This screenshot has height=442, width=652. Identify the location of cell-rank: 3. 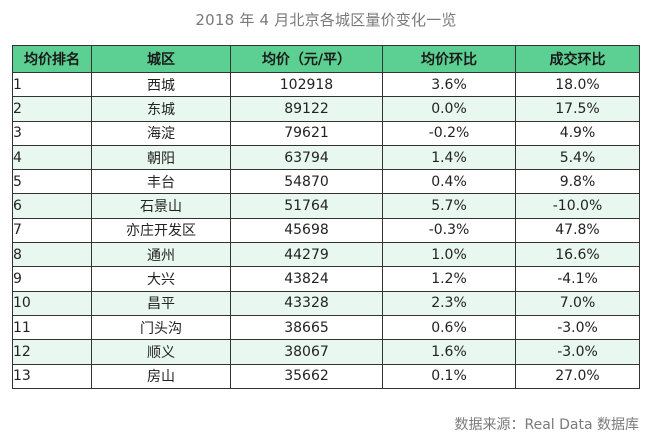
(52, 133).